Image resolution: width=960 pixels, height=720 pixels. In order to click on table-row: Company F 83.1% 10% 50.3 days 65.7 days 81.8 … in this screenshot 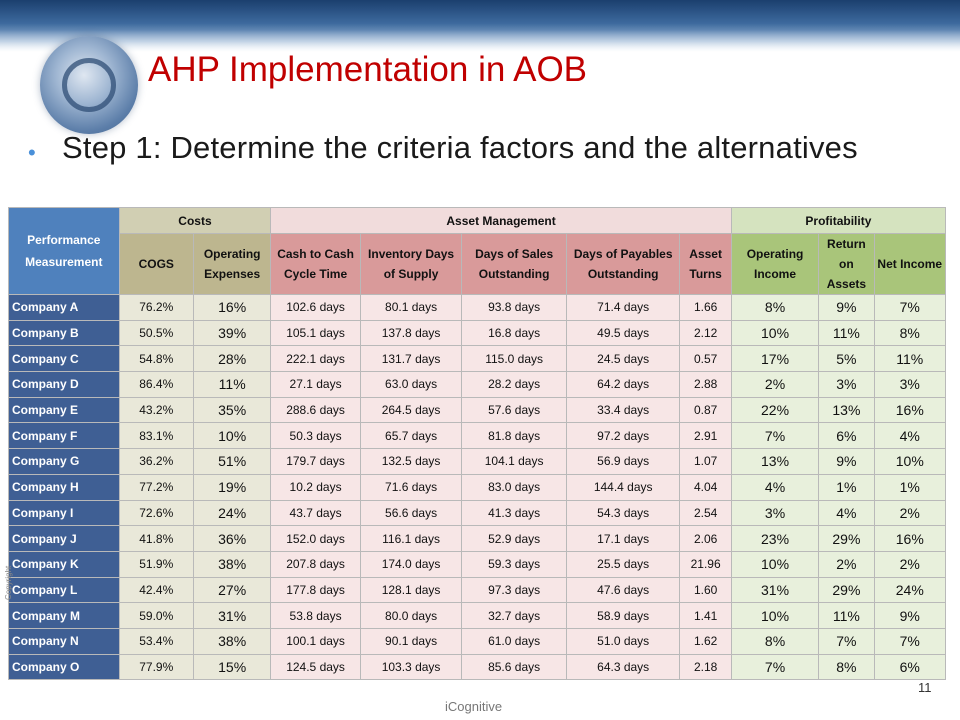, I will do `click(477, 436)`.